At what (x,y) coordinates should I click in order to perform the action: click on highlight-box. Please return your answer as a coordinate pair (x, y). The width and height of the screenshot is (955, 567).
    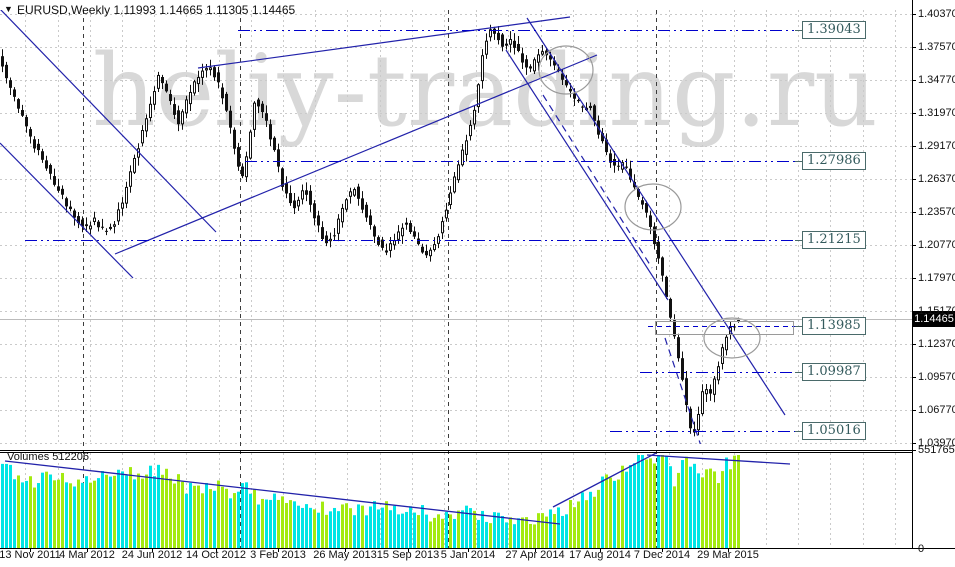
    Looking at the image, I should click on (724, 328).